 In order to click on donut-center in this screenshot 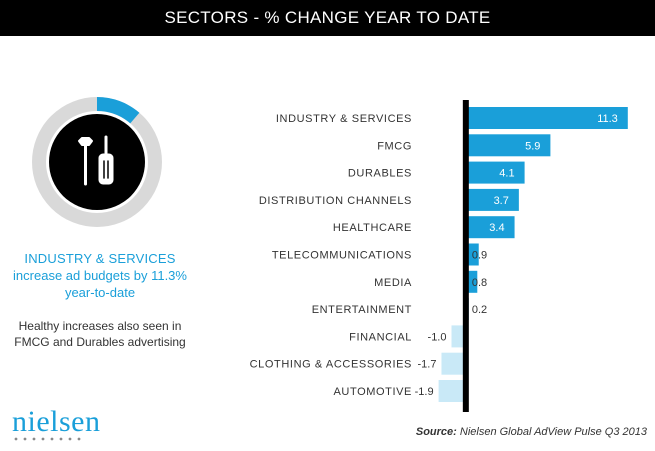, I will do `click(97, 162)`.